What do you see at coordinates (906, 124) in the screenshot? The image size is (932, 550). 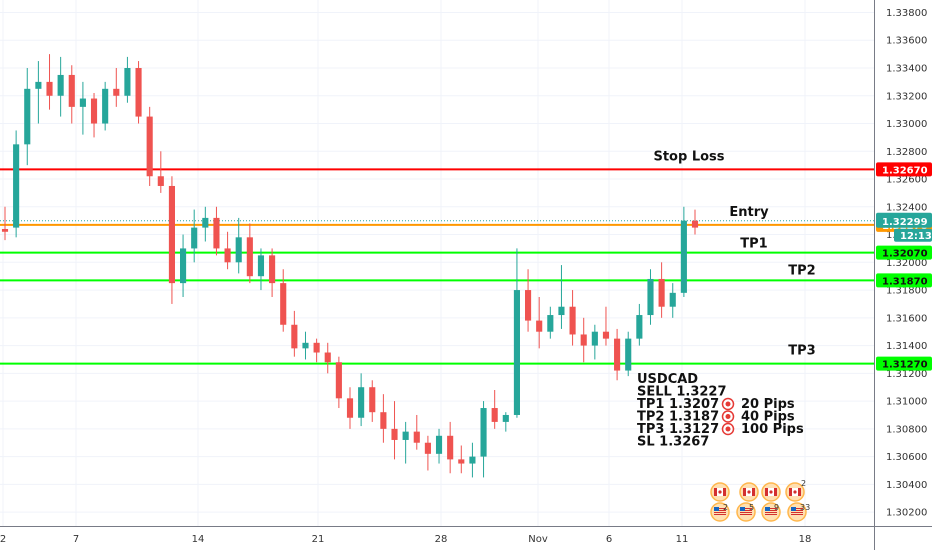 I see `y-tick-label: 1.33000` at bounding box center [906, 124].